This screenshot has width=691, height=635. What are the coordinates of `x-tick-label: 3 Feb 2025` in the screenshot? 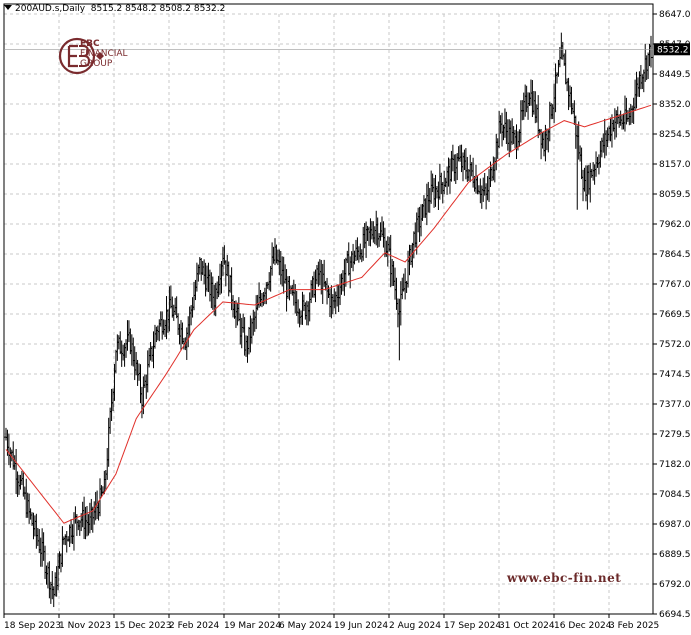 It's located at (634, 626).